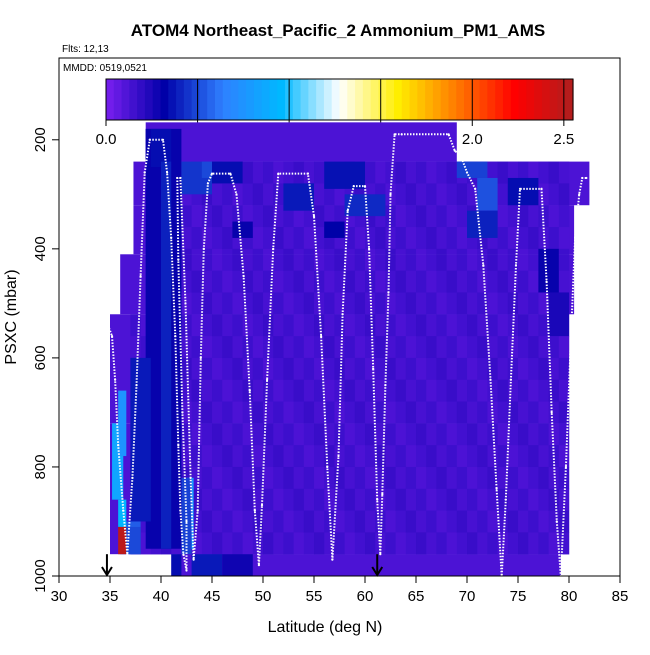  I want to click on x-tick-label: 75, so click(518, 596).